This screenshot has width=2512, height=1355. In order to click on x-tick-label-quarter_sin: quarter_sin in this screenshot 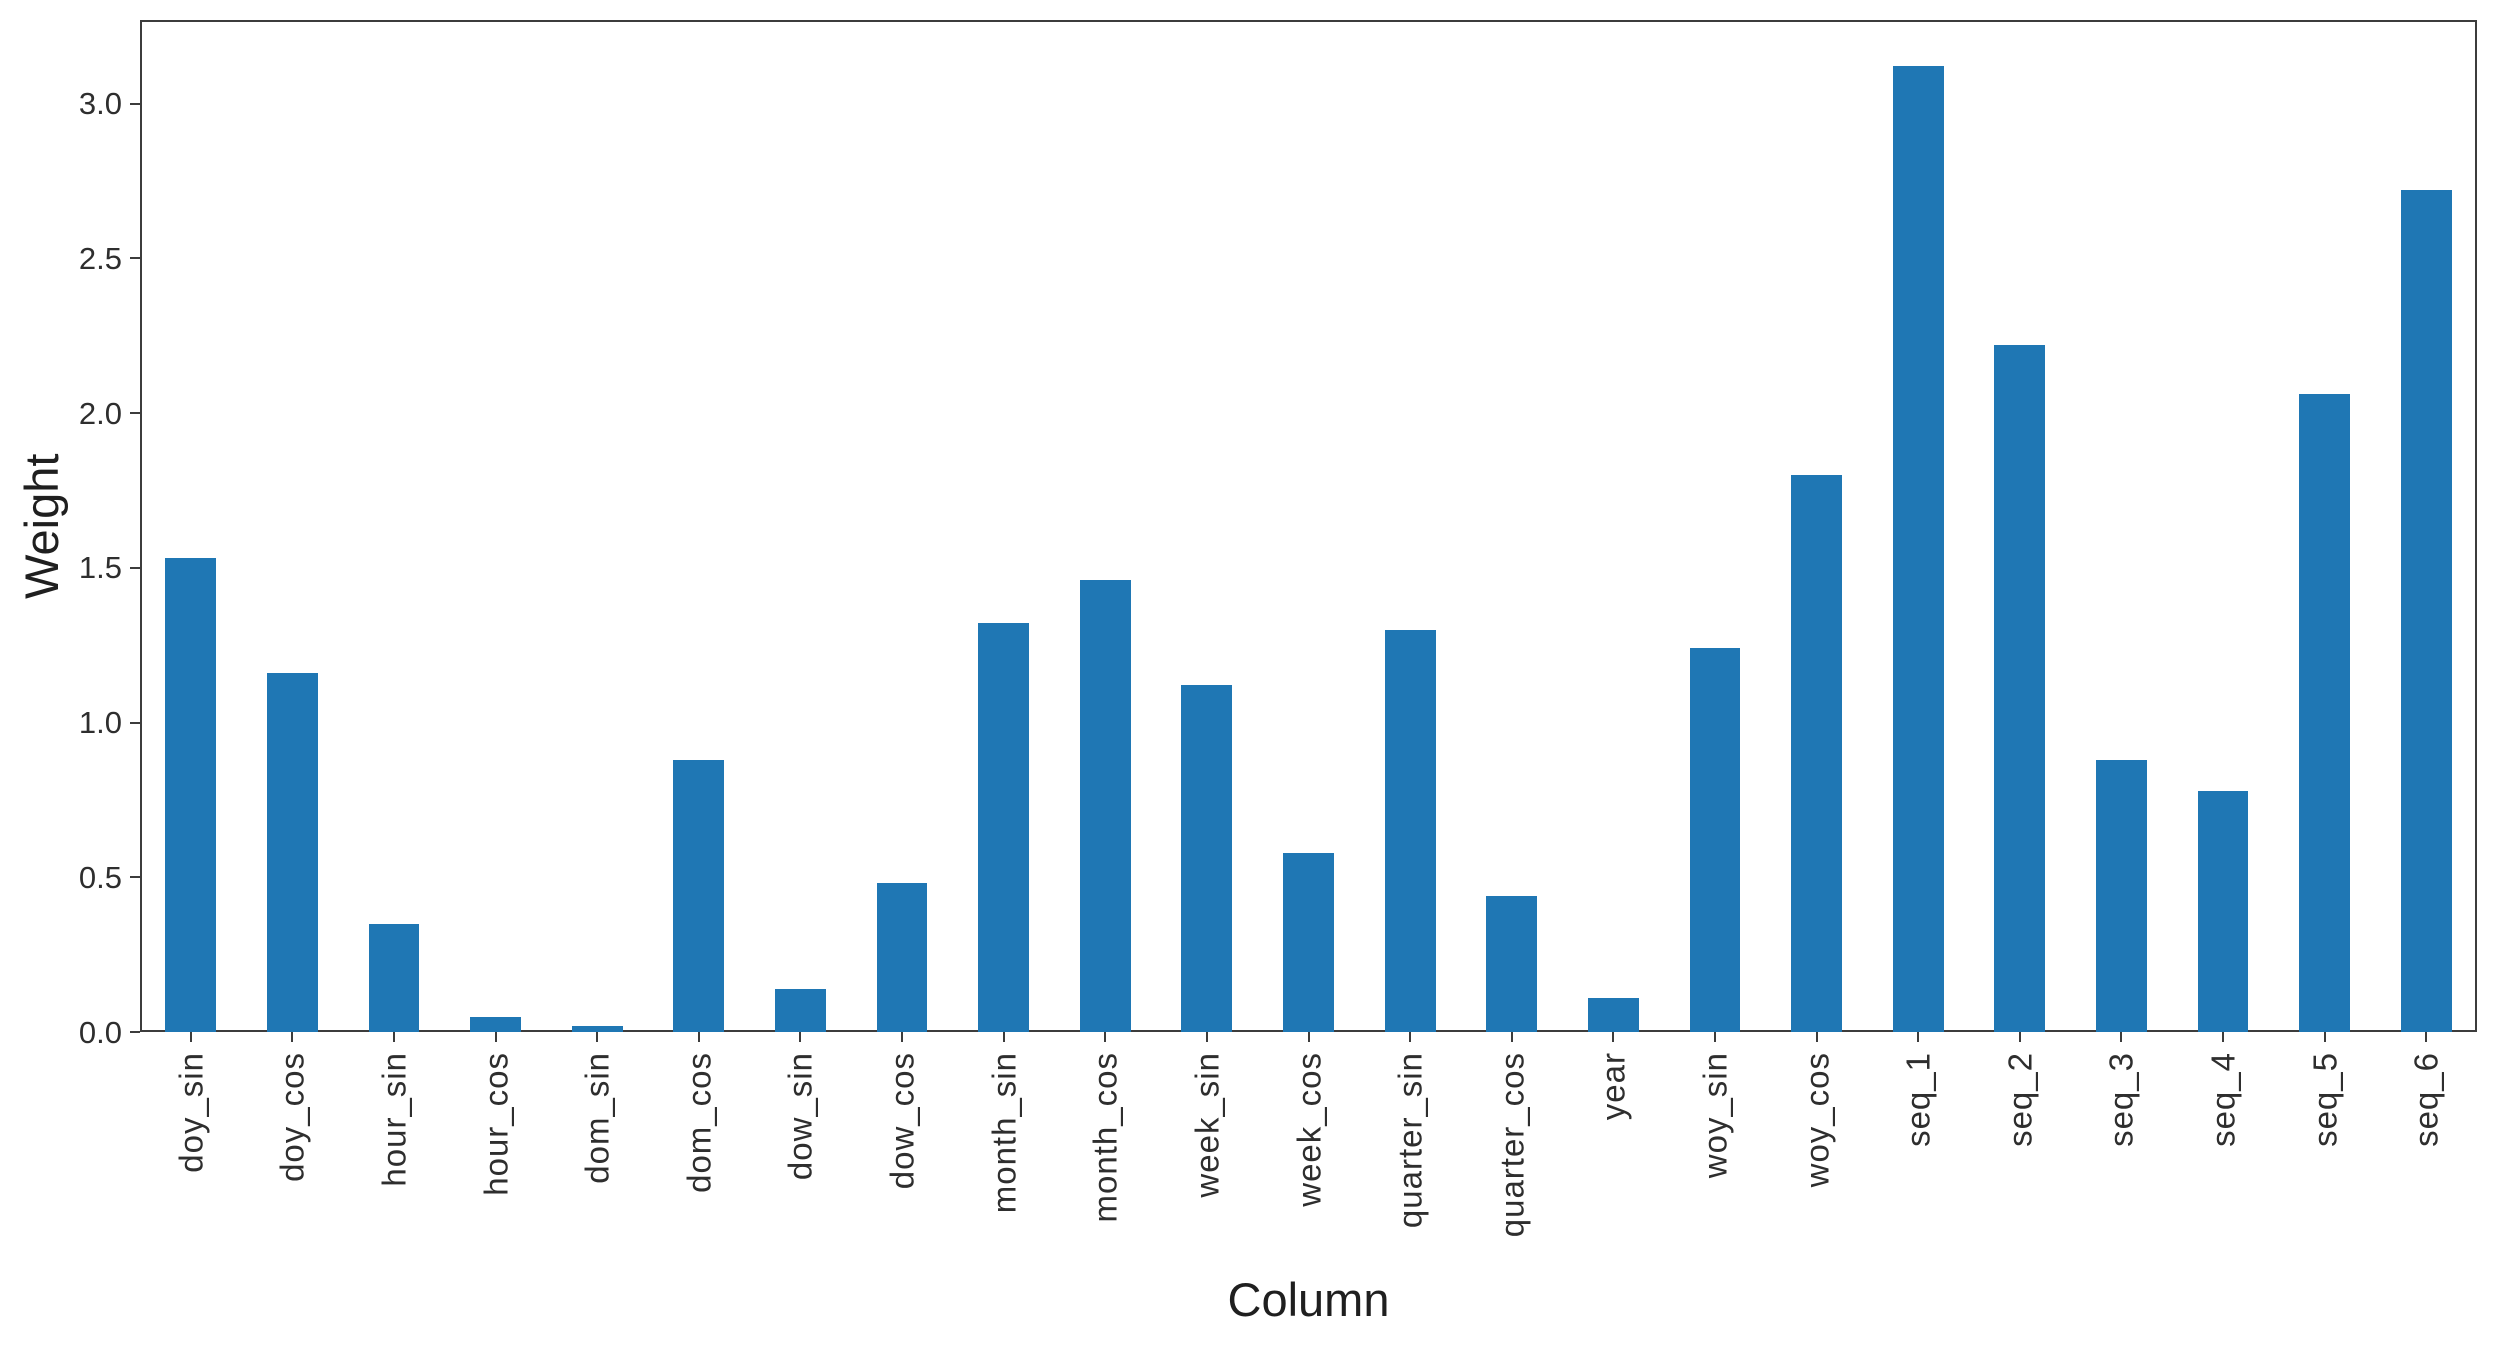, I will do `click(1410, 1140)`.